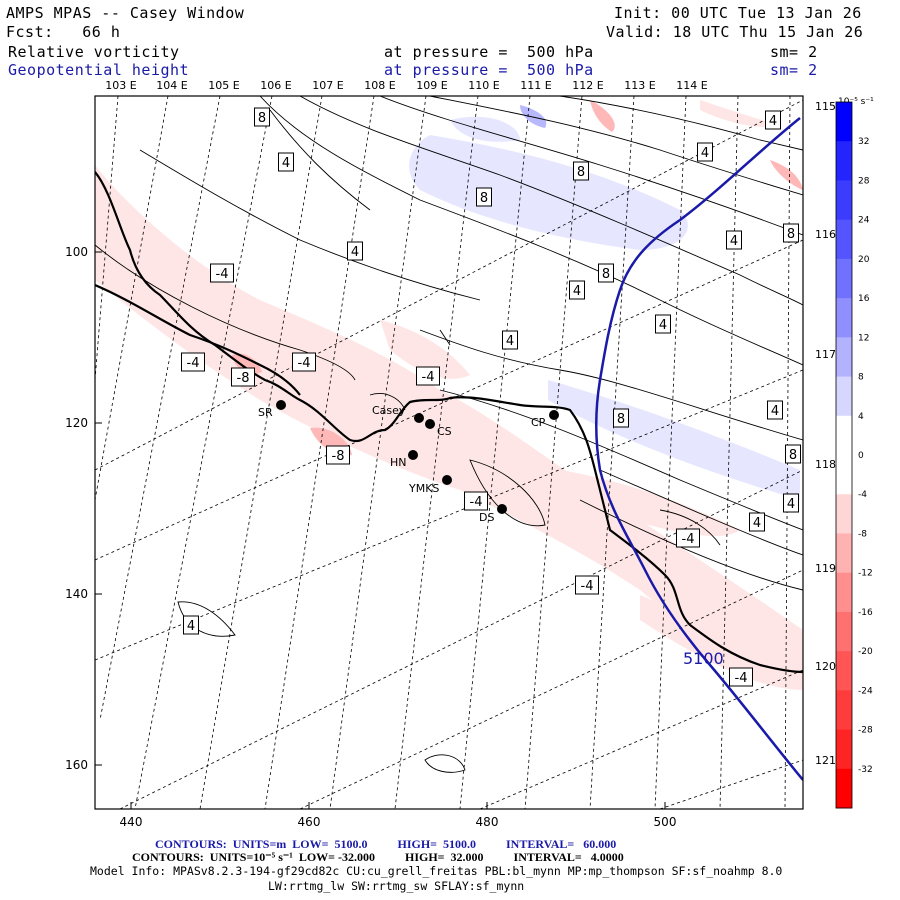  What do you see at coordinates (398, 462) in the screenshot?
I see `station-label-hn: HN` at bounding box center [398, 462].